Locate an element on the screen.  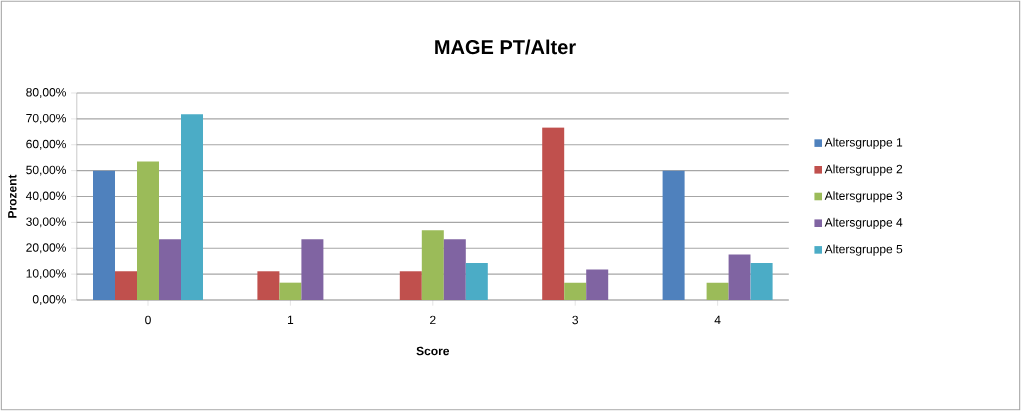
x-tick-label: 4 is located at coordinates (717, 319).